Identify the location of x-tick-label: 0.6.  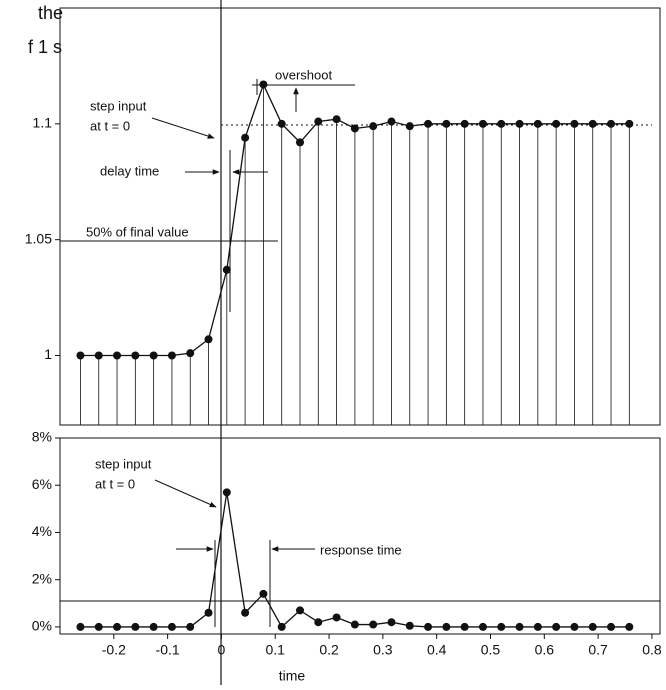
(545, 650).